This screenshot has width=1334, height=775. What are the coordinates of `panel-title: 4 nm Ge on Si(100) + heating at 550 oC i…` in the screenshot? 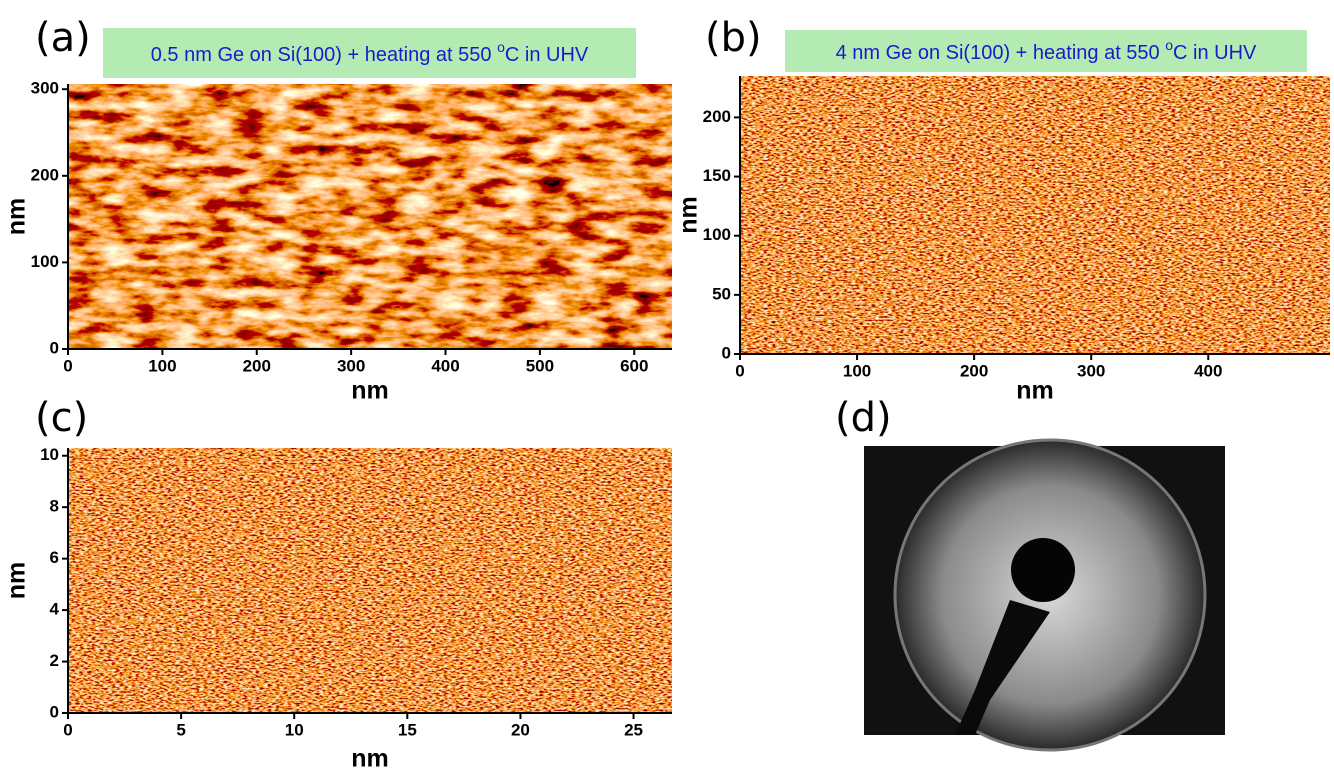 It's located at (1046, 51).